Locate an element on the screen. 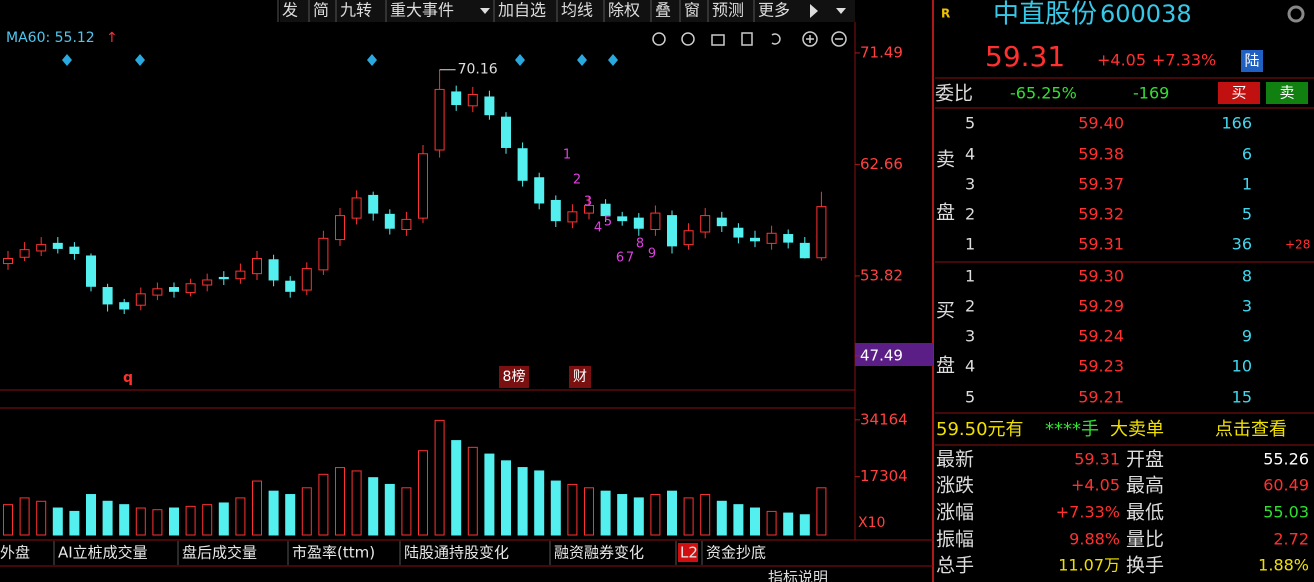 Image resolution: width=1314 pixels, height=582 pixels. tab: 陆股通持股变化 is located at coordinates (456, 553).